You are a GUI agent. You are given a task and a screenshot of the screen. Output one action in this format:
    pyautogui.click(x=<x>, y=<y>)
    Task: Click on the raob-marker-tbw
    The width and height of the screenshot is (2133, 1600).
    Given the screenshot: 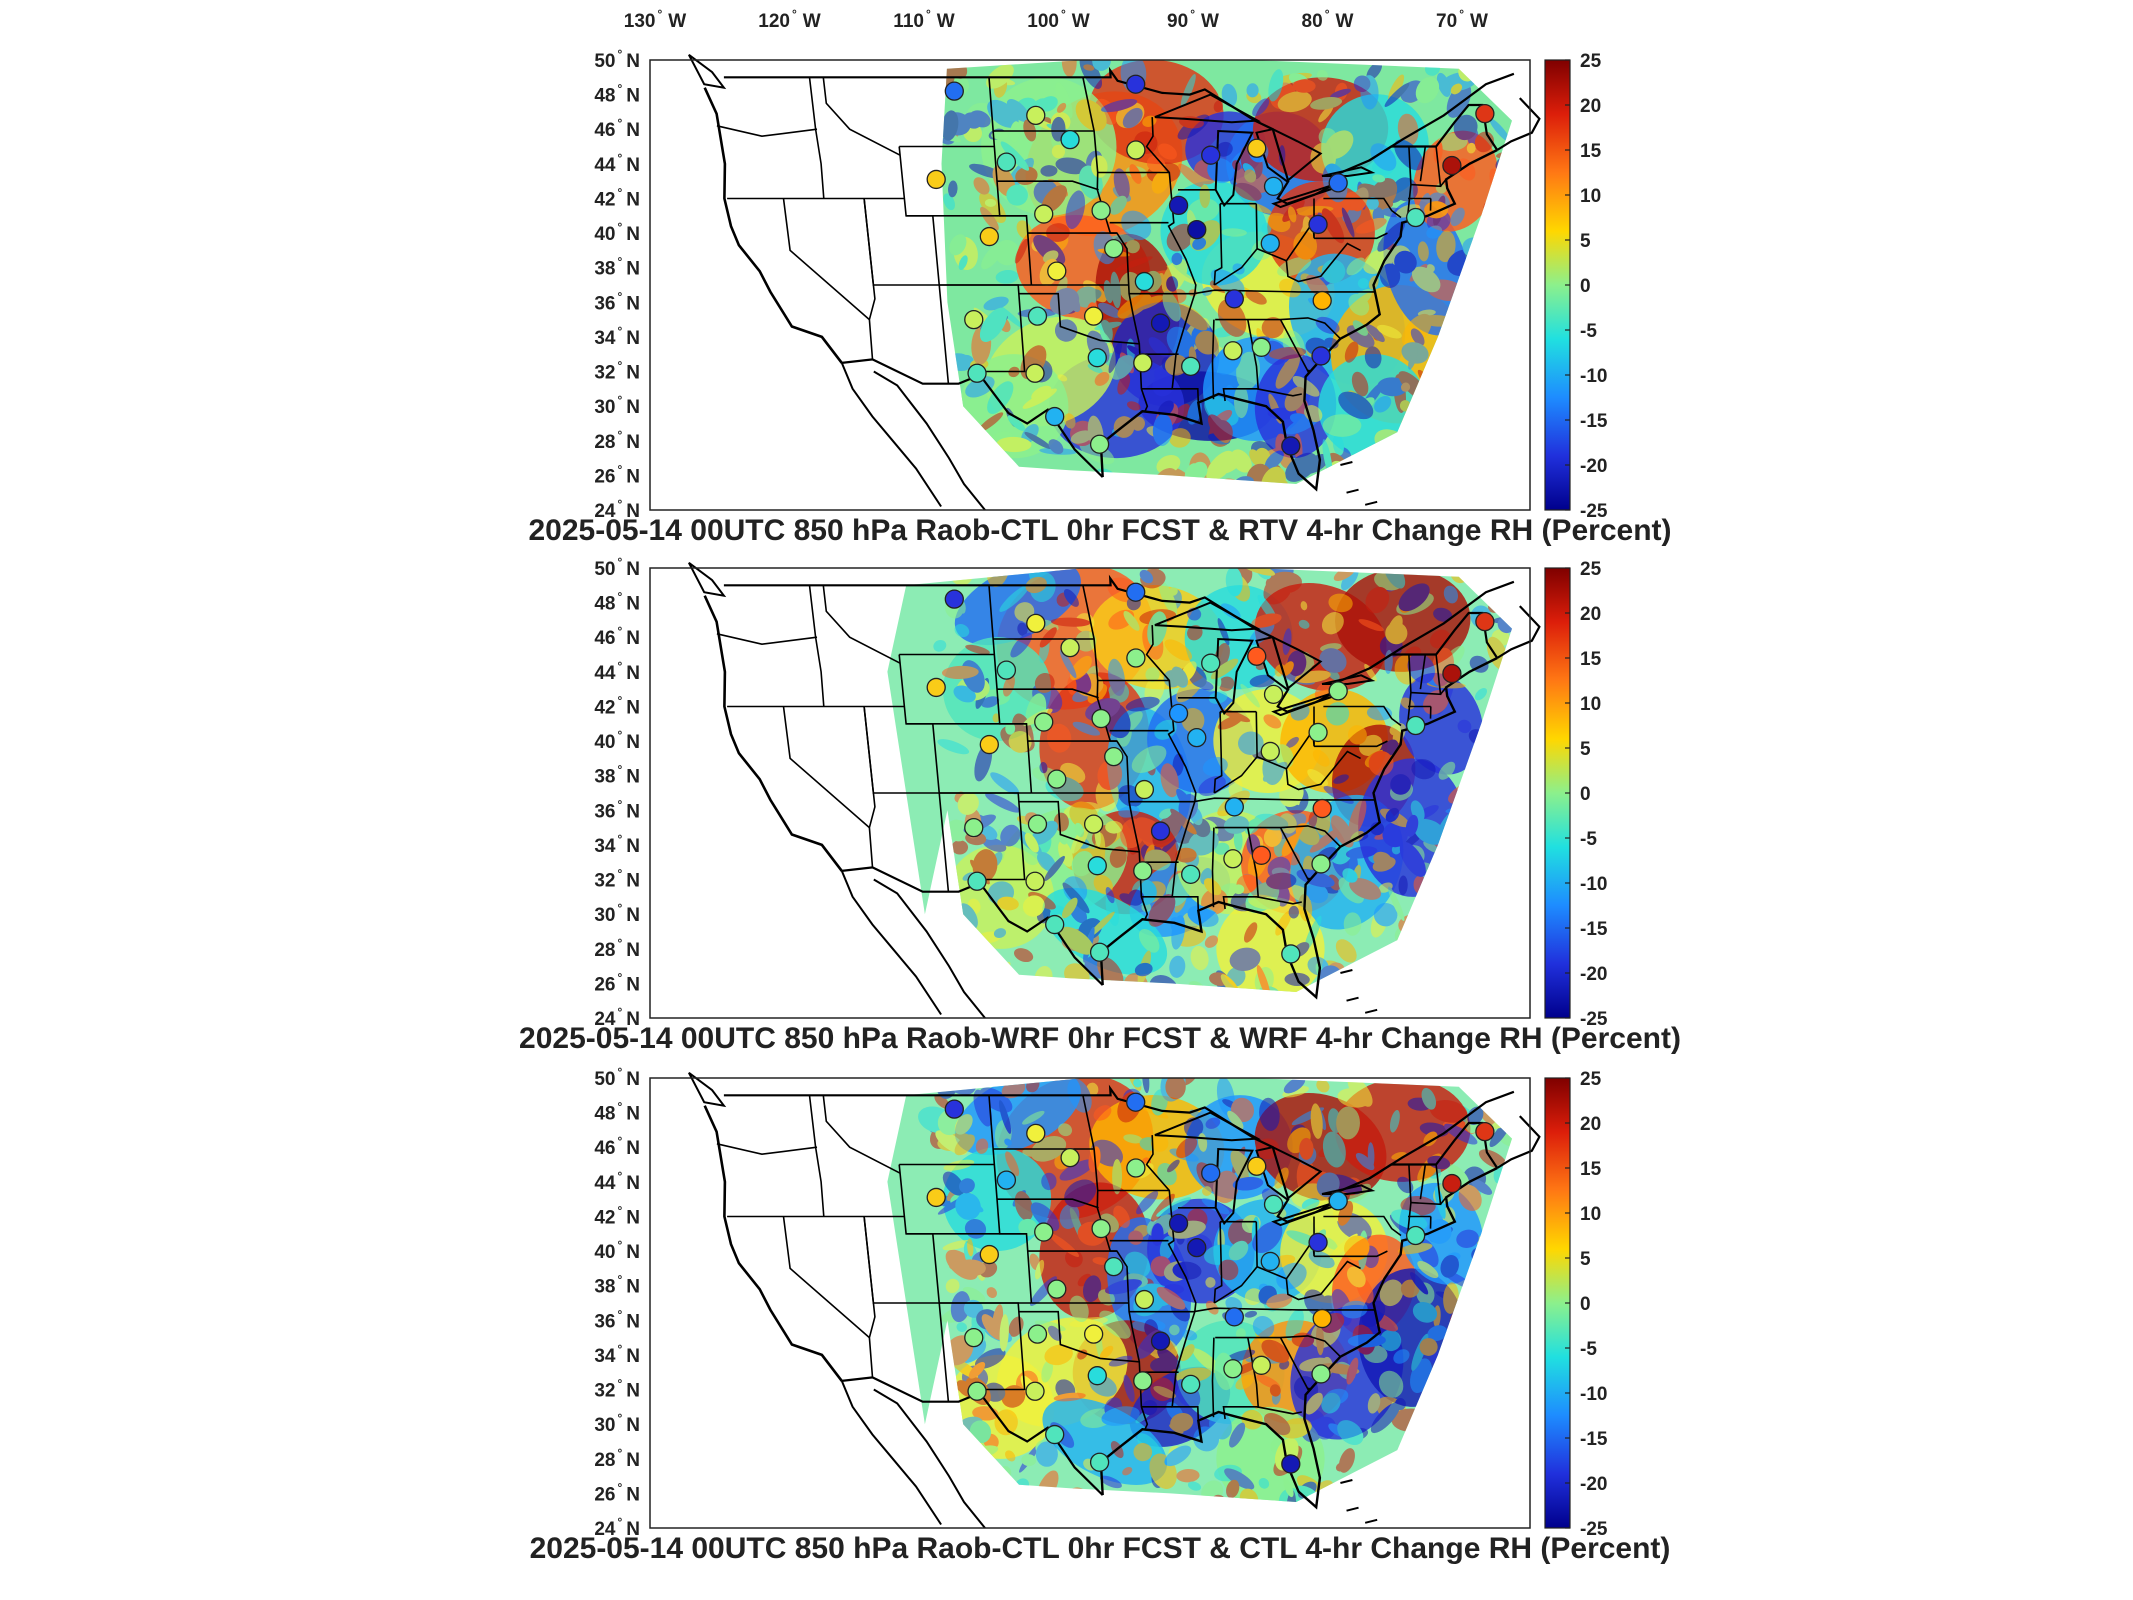 What is the action you would take?
    pyautogui.click(x=1291, y=1464)
    